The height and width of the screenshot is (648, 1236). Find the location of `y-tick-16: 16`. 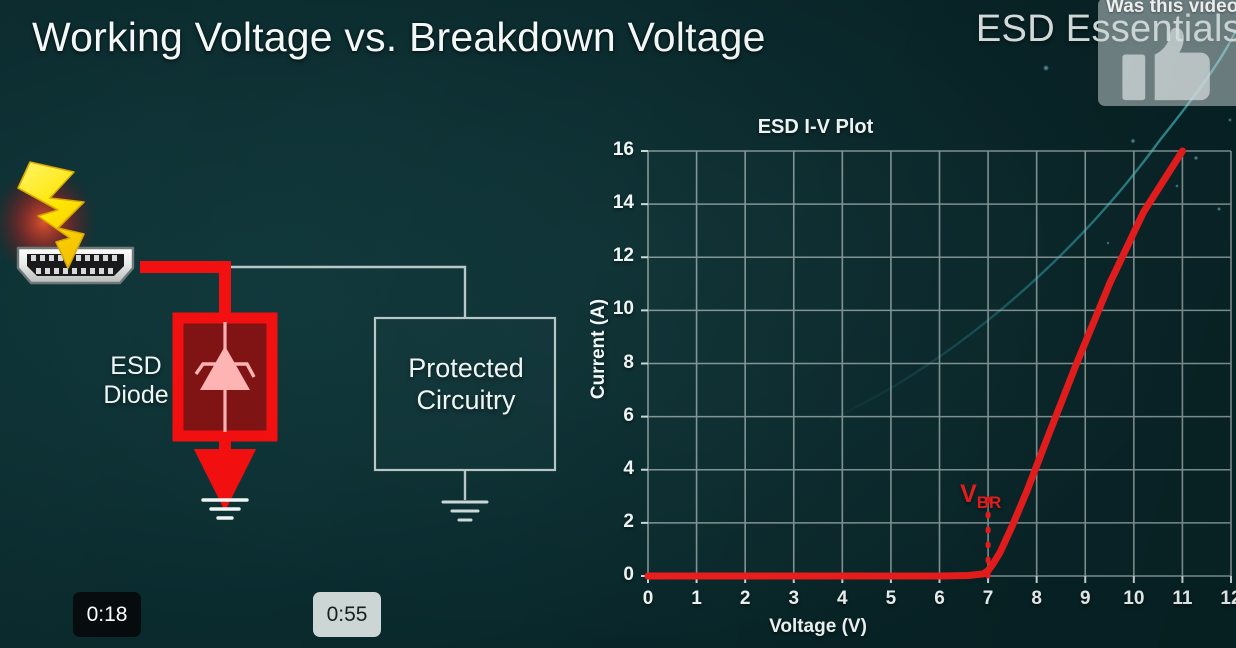

y-tick-16: 16 is located at coordinates (623, 149).